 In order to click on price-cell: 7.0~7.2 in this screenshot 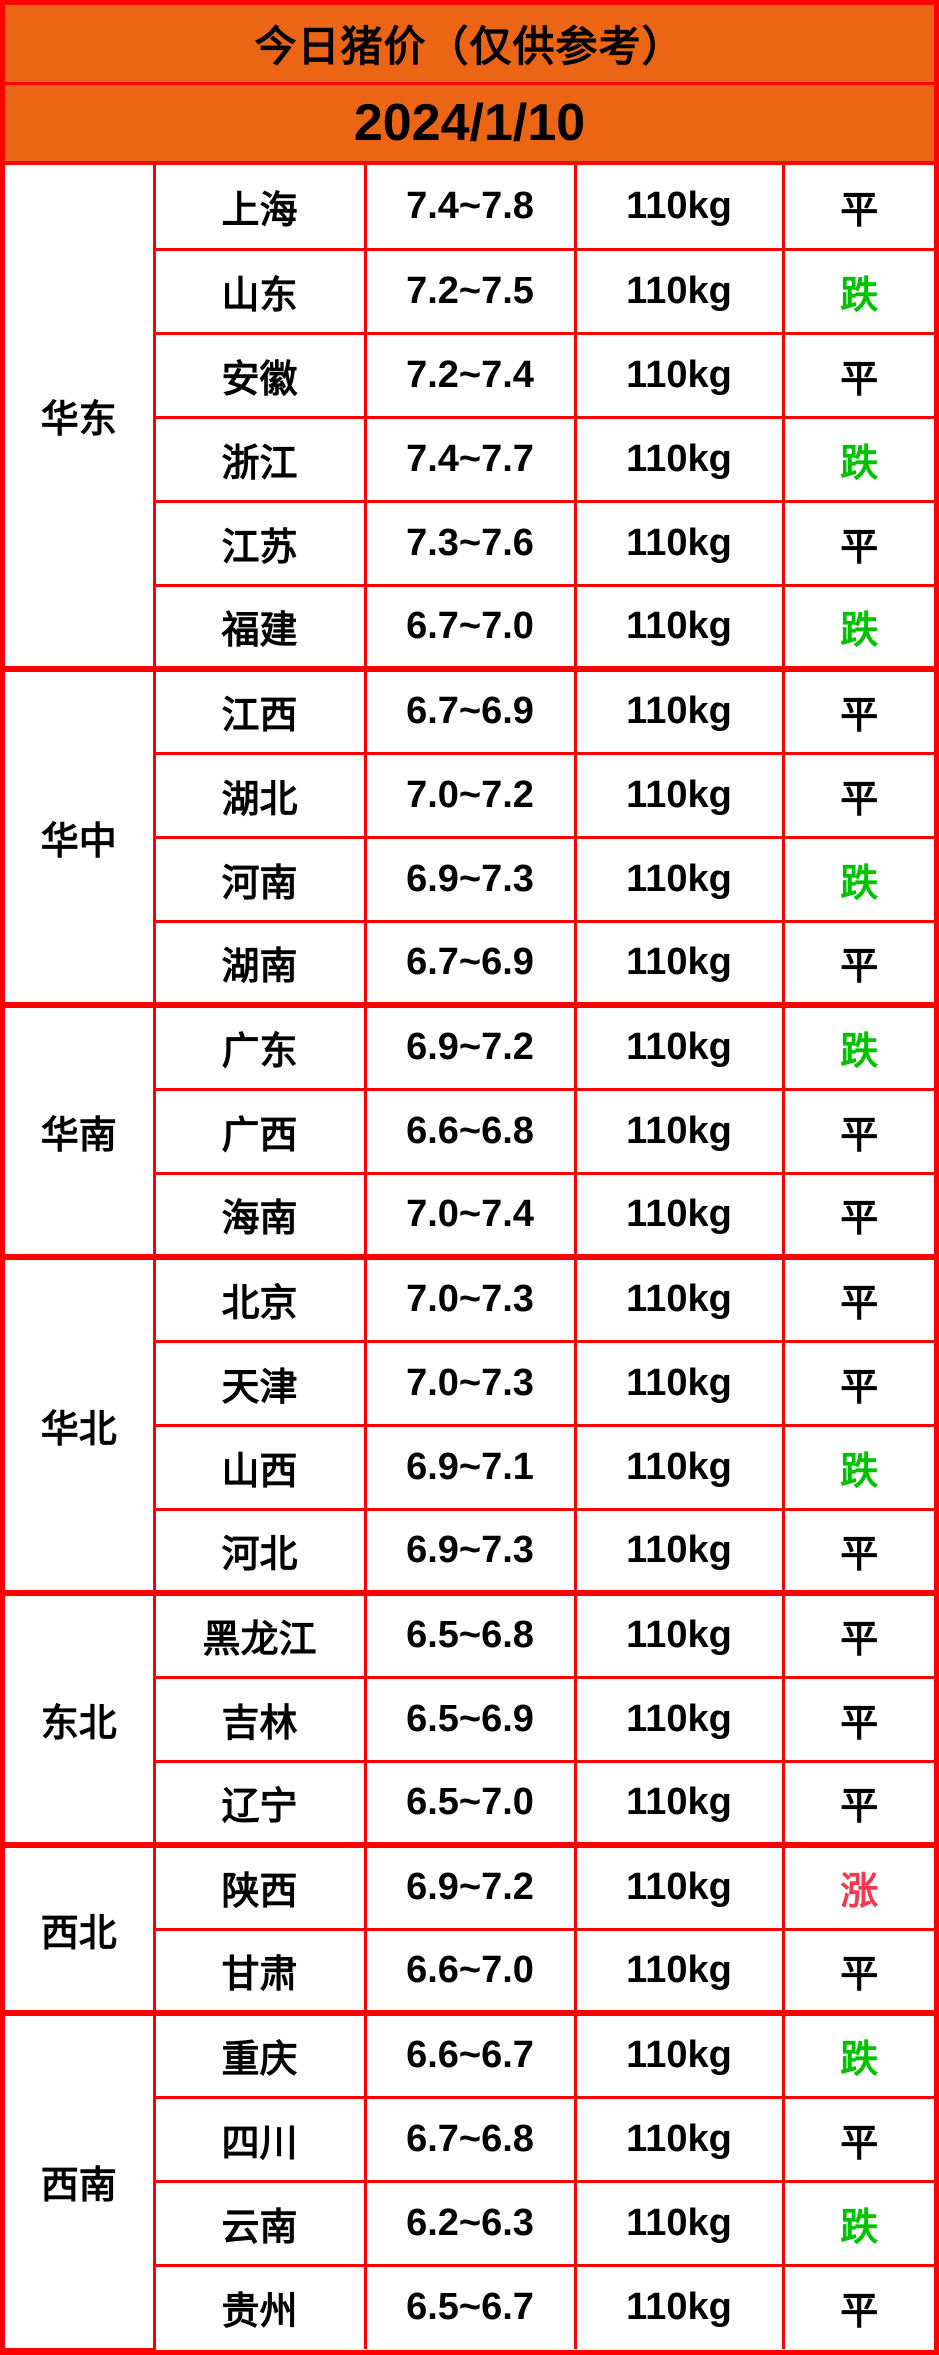, I will do `click(470, 795)`.